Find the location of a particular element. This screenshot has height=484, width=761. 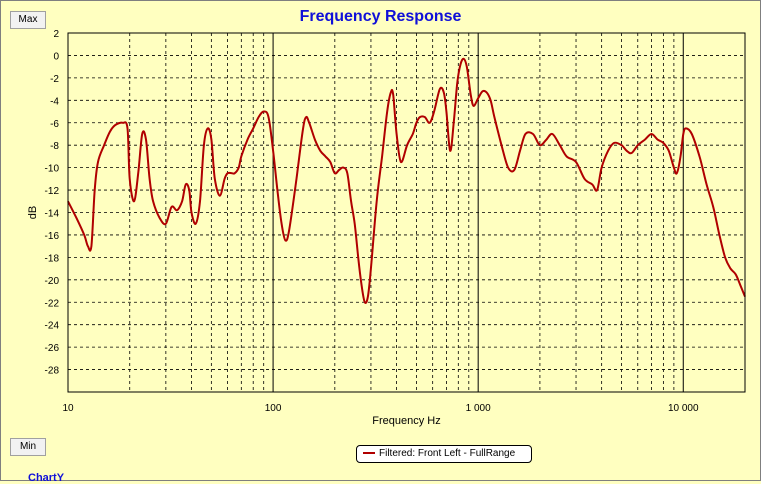

max-button: Max is located at coordinates (28, 20).